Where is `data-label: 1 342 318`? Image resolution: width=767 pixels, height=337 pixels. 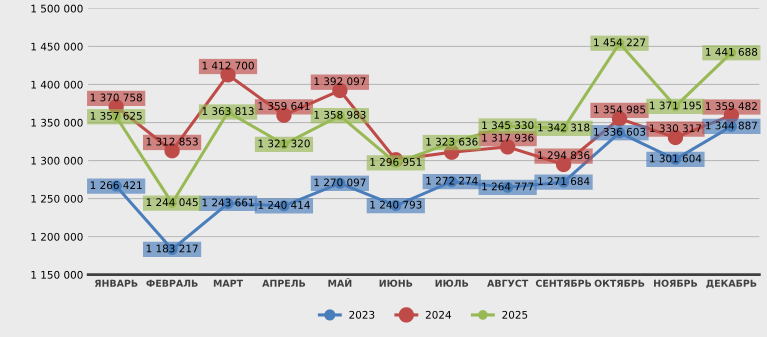
data-label: 1 342 318 is located at coordinates (564, 128).